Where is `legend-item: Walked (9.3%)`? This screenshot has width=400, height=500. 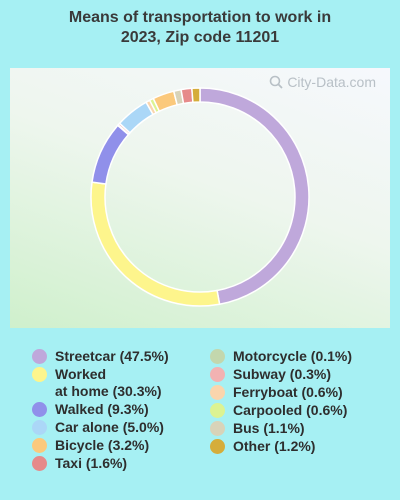
legend-item: Walked (9.3%) is located at coordinates (100, 409).